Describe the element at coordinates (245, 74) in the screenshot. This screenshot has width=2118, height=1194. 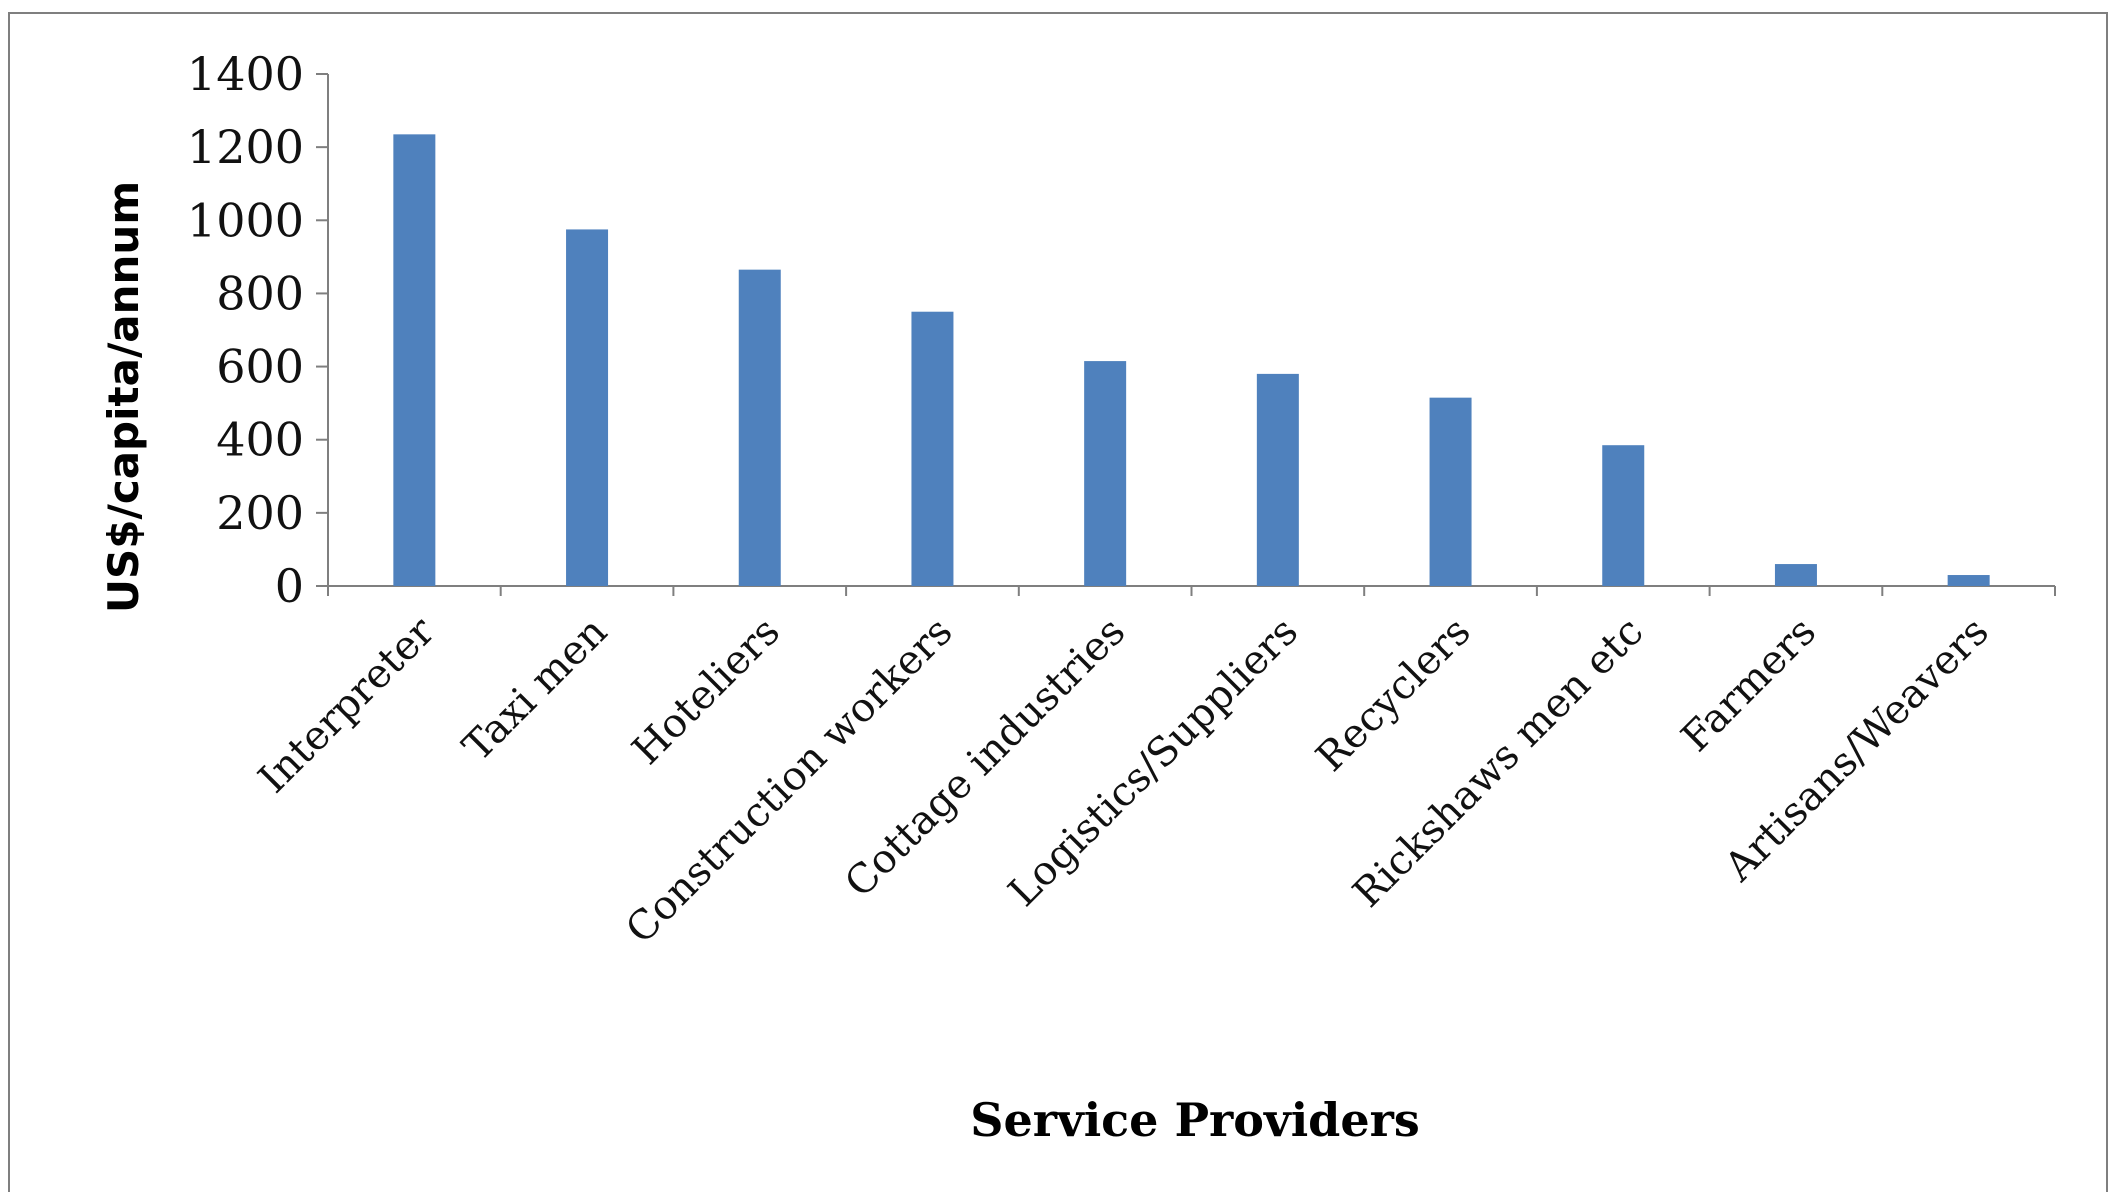
I see `y-tick-label: 1400` at that location.